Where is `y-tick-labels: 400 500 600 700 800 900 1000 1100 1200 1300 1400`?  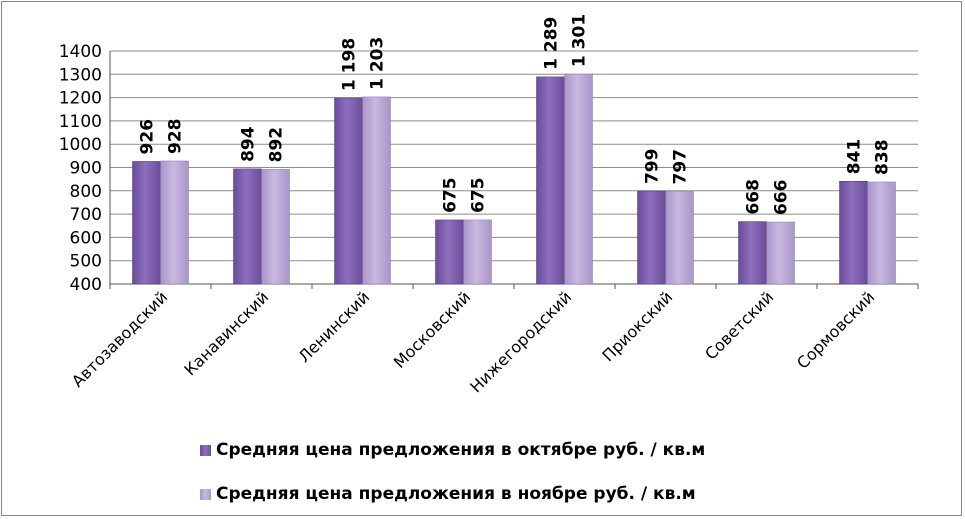 y-tick-labels: 400 500 600 700 800 900 1000 1100 1200 1300 1400 is located at coordinates (80, 168).